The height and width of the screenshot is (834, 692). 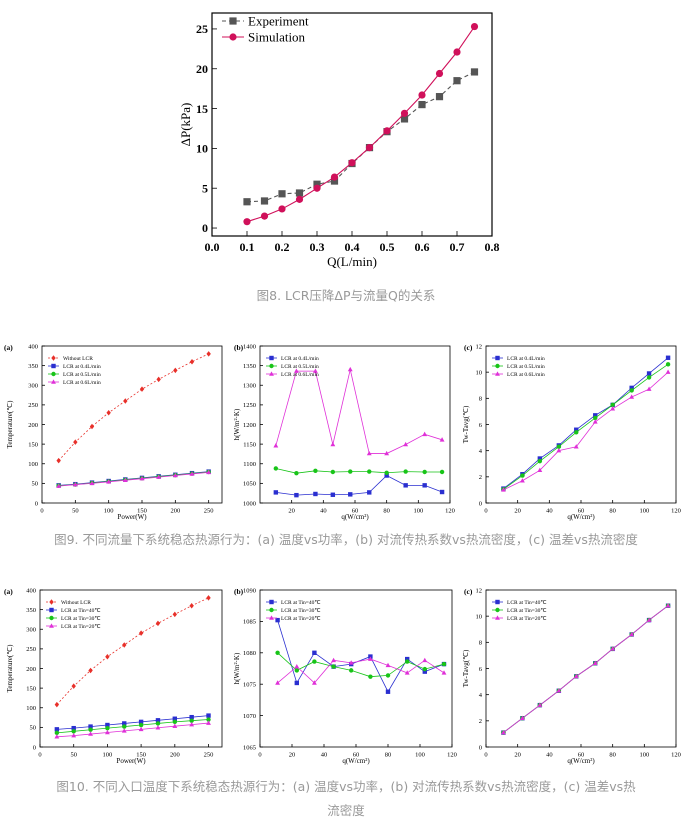 What do you see at coordinates (422, 247) in the screenshot?
I see `fig8-x-tick-label: 0.6` at bounding box center [422, 247].